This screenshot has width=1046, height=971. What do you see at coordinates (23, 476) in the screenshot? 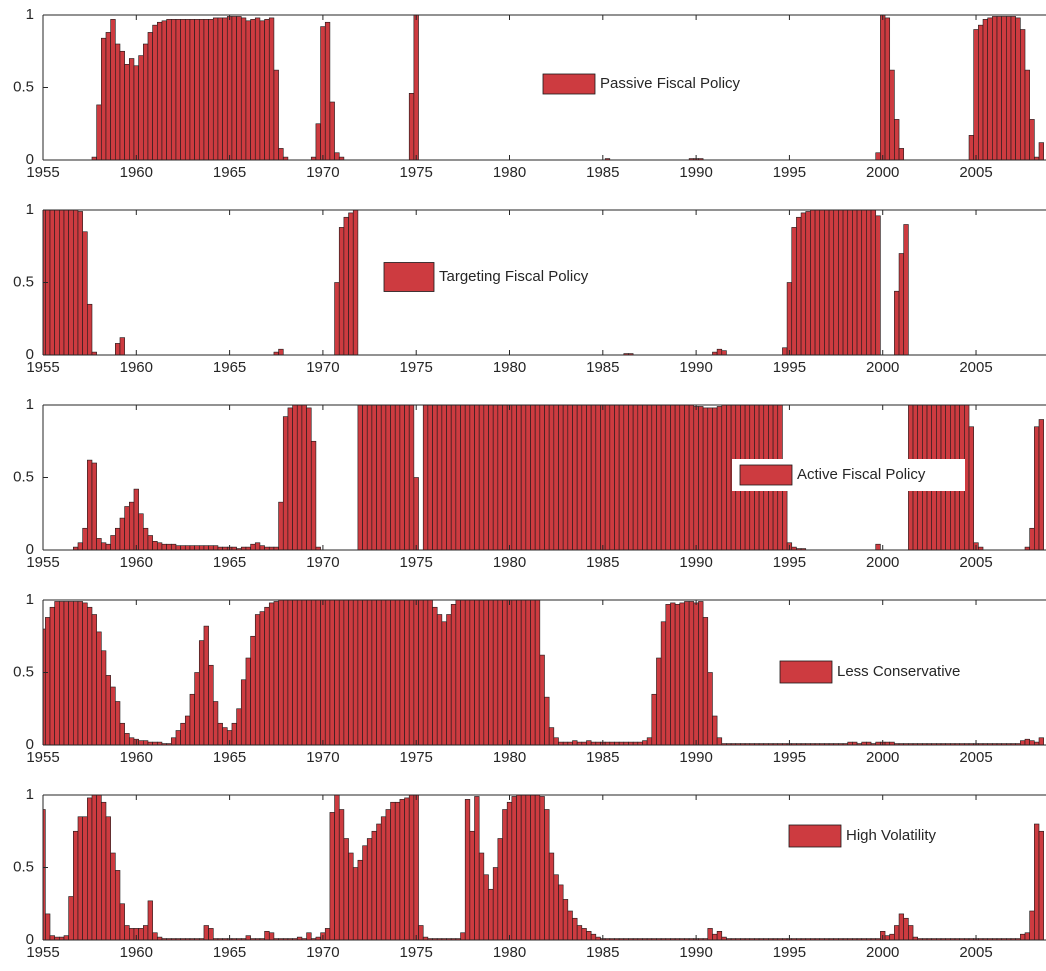
I see `y-tick-label: 0.5` at bounding box center [23, 476].